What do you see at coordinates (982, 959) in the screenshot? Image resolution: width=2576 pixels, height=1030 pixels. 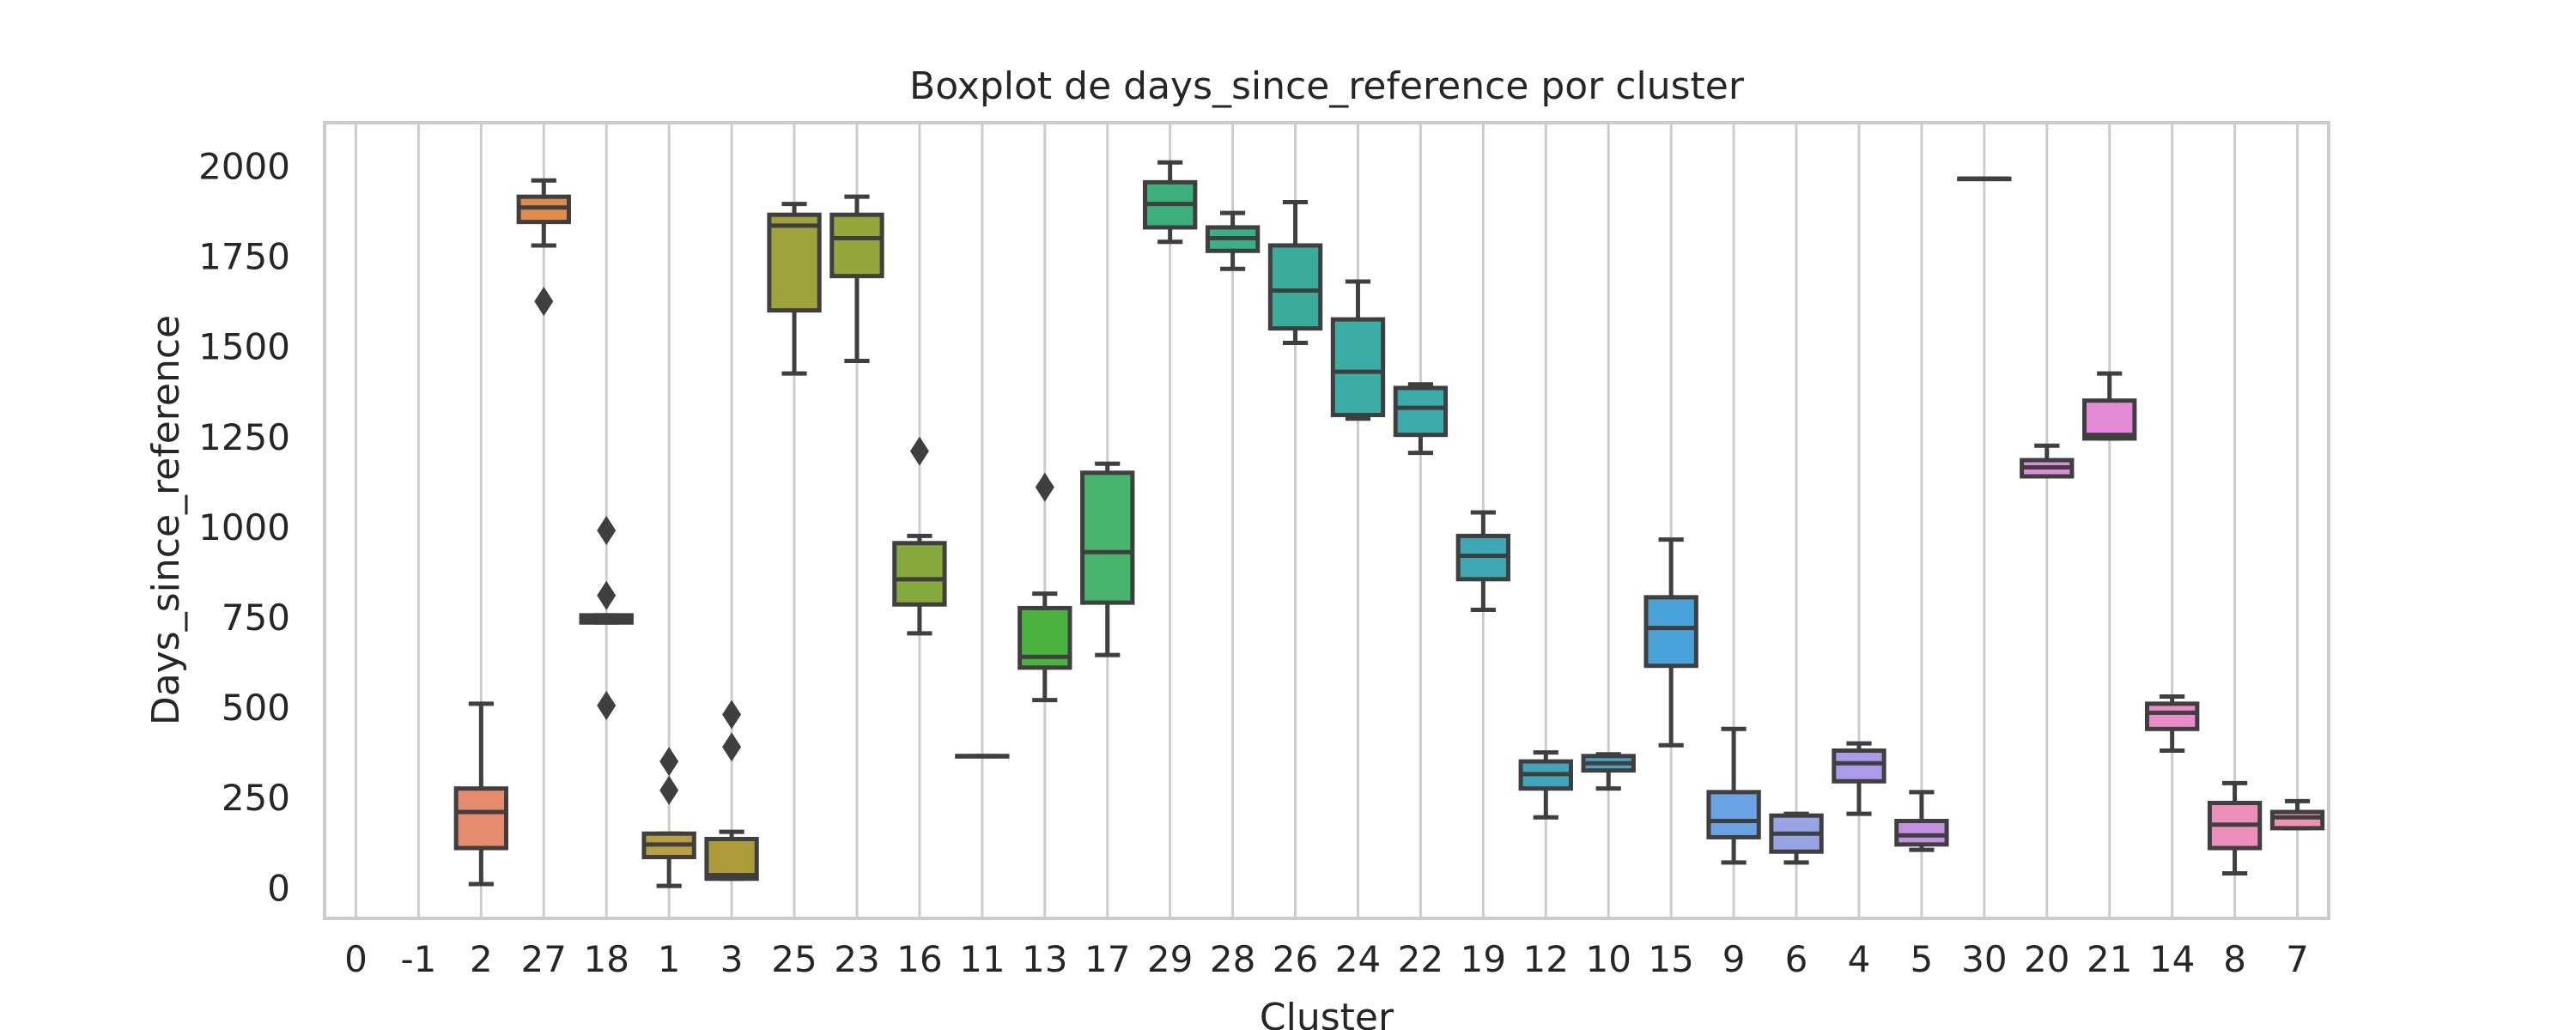 I see `x-tick-label: 11` at bounding box center [982, 959].